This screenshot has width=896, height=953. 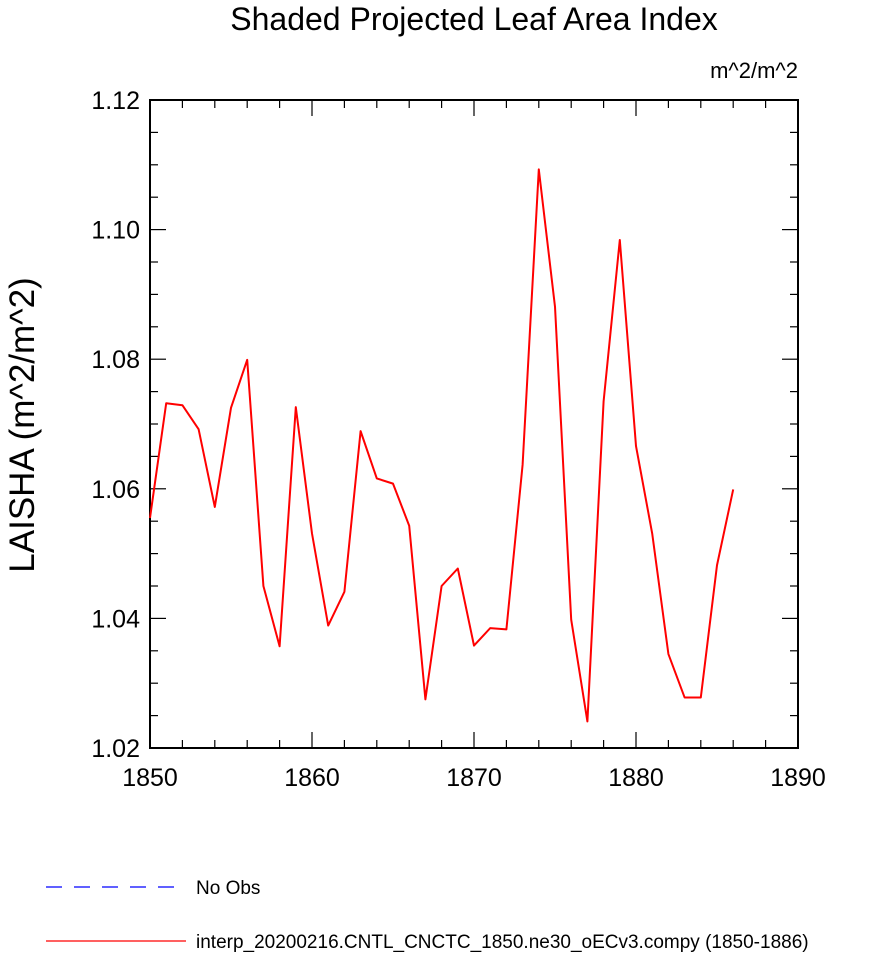 What do you see at coordinates (798, 778) in the screenshot?
I see `x-tick-label: 1890` at bounding box center [798, 778].